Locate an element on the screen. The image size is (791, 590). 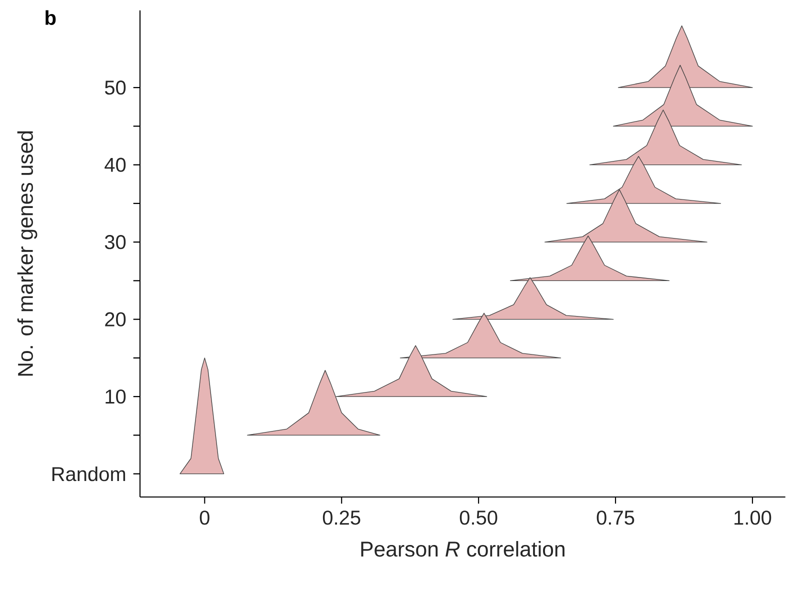
y-tick-label: 50 is located at coordinates (115, 87).